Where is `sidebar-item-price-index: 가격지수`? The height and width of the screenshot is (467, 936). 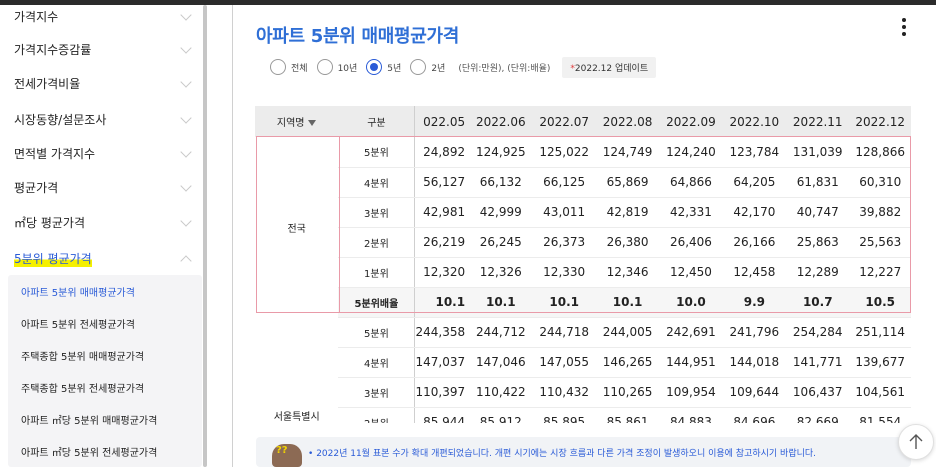
sidebar-item-price-index: 가격지수 is located at coordinates (102, 17).